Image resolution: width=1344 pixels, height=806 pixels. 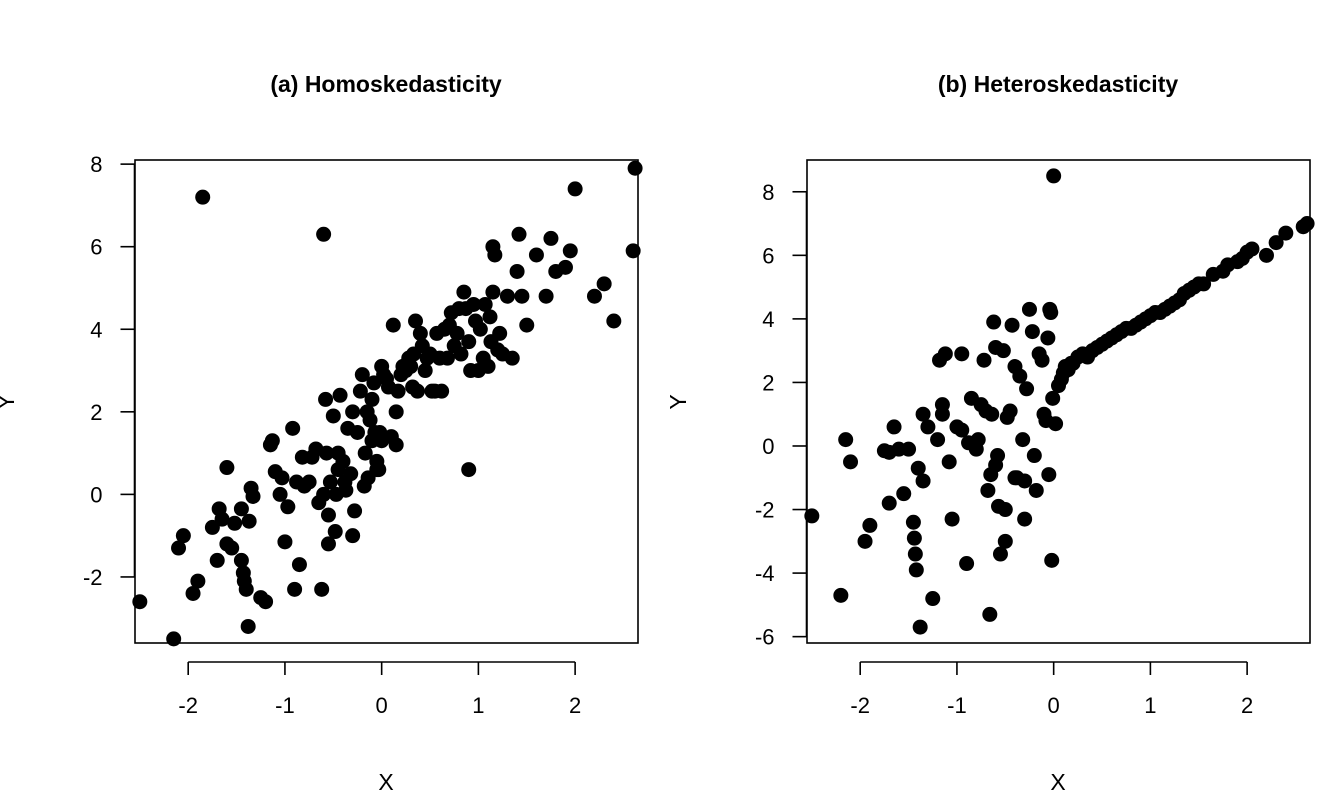 I want to click on y-tick-label: -4, so click(x=765, y=573).